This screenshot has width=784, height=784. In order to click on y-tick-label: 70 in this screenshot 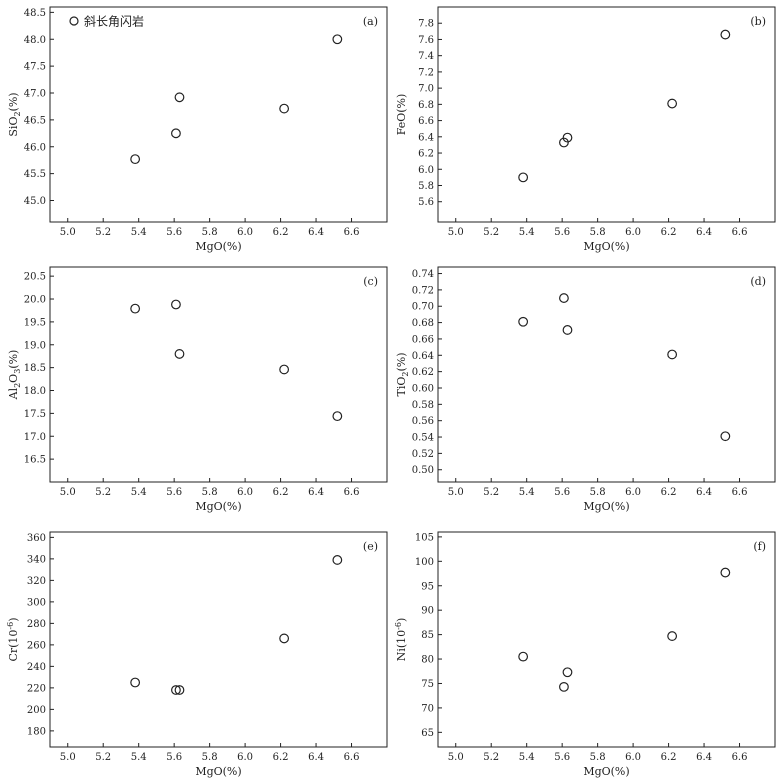, I will do `click(427, 708)`.